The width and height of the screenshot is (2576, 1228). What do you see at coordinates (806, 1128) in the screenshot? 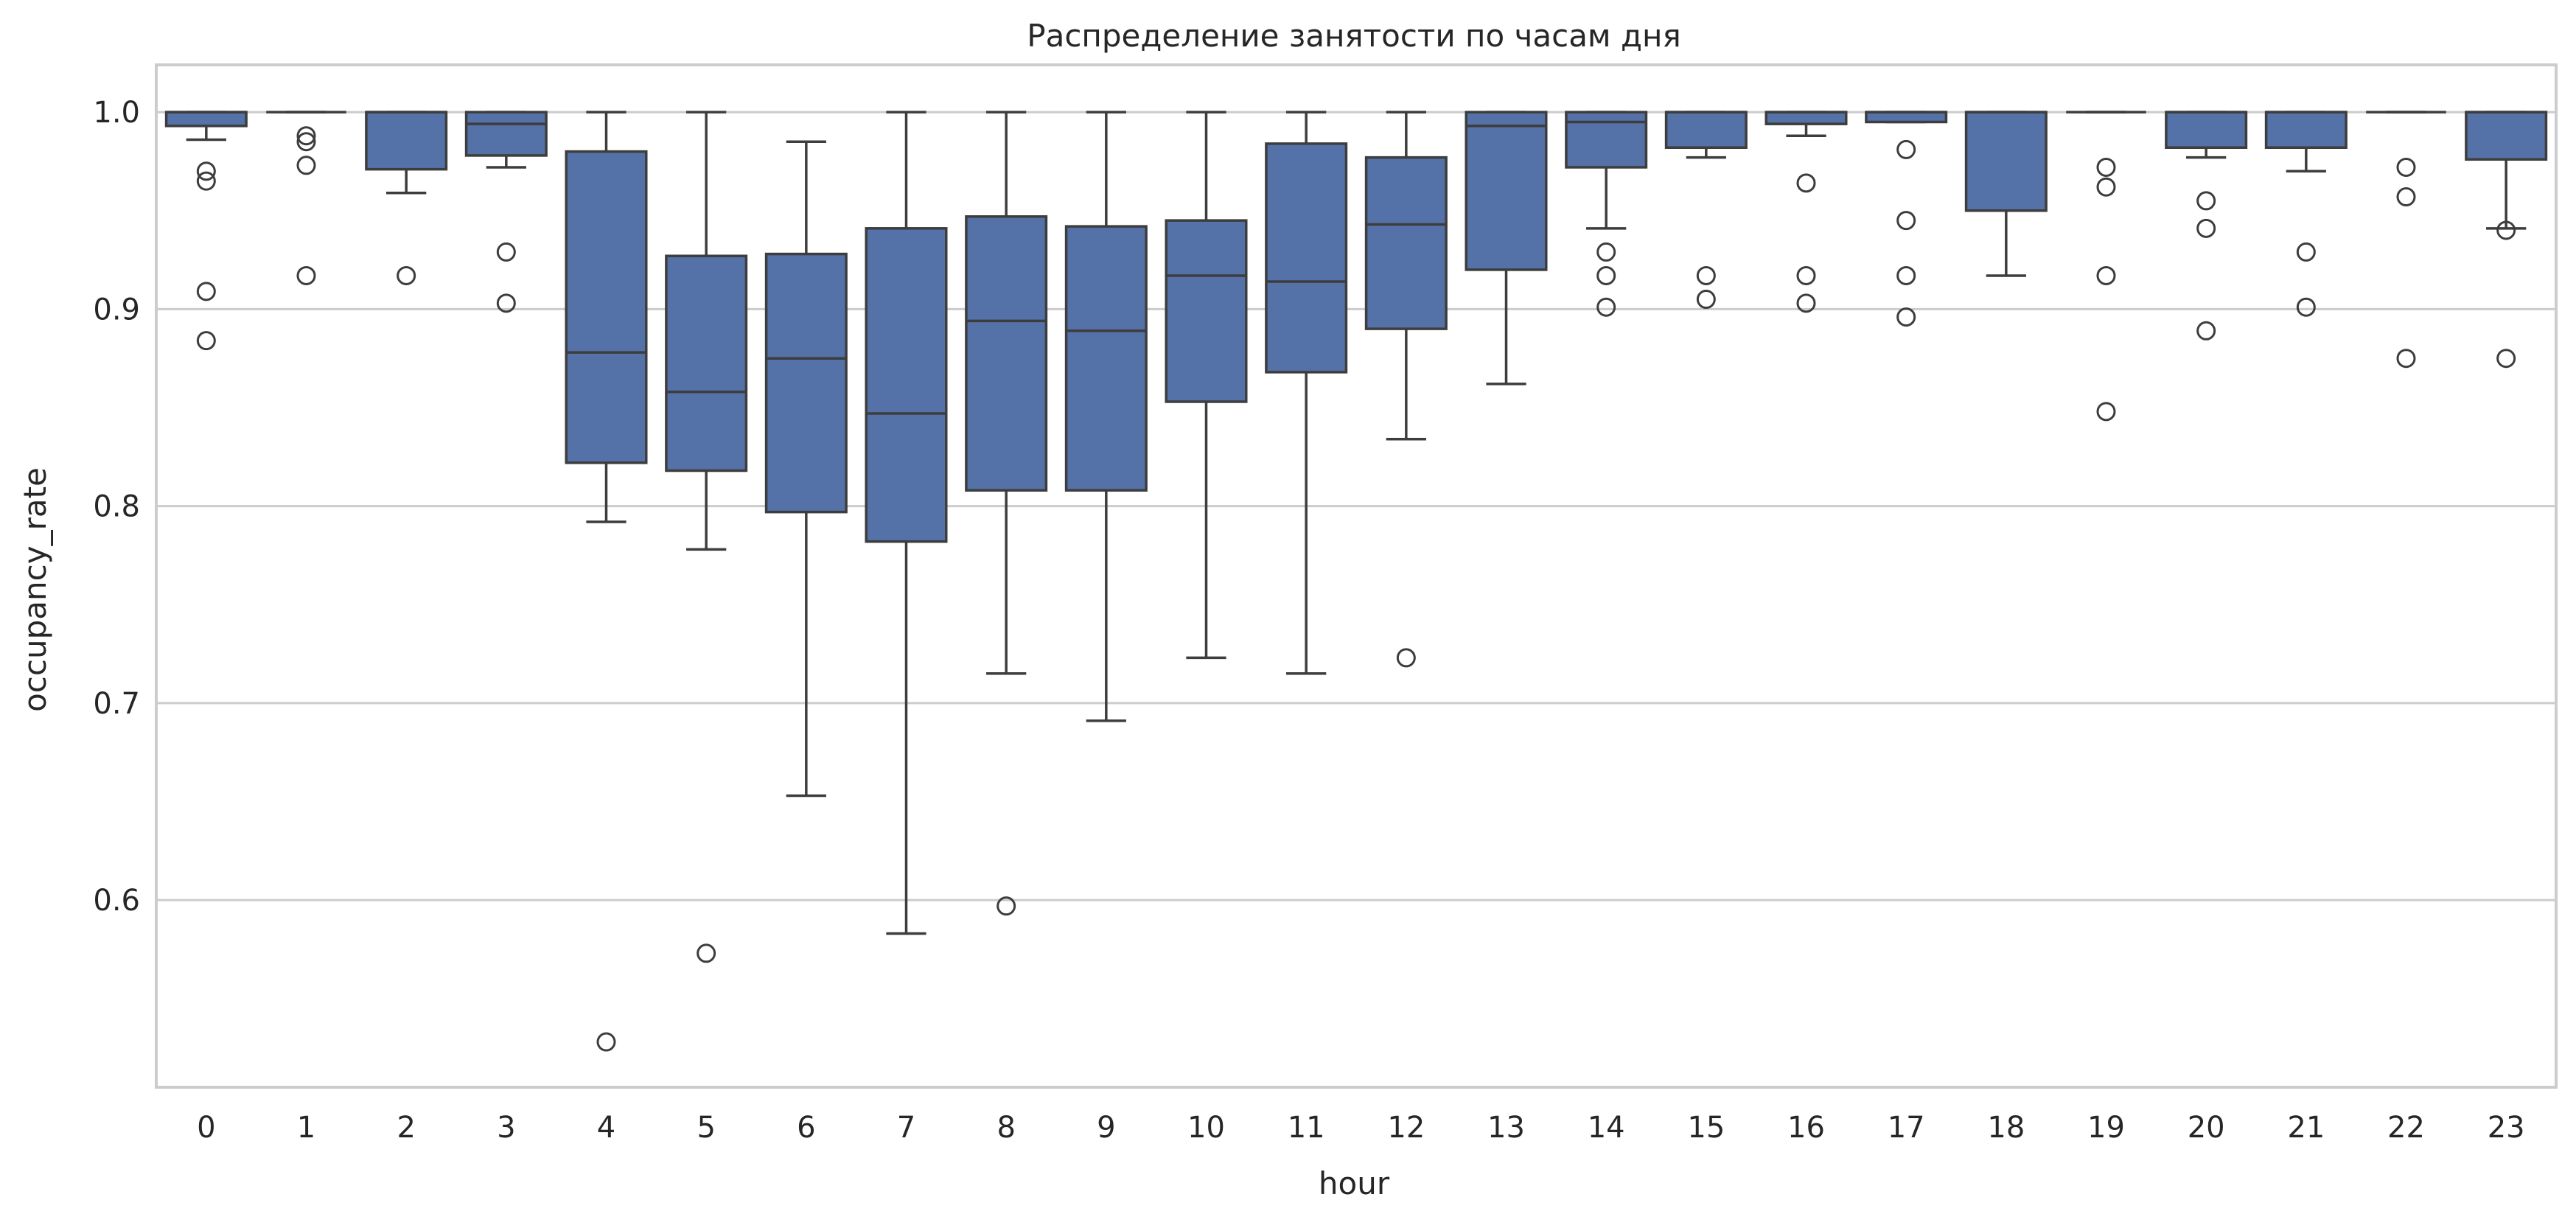
I see `x-tick-label: 6` at bounding box center [806, 1128].